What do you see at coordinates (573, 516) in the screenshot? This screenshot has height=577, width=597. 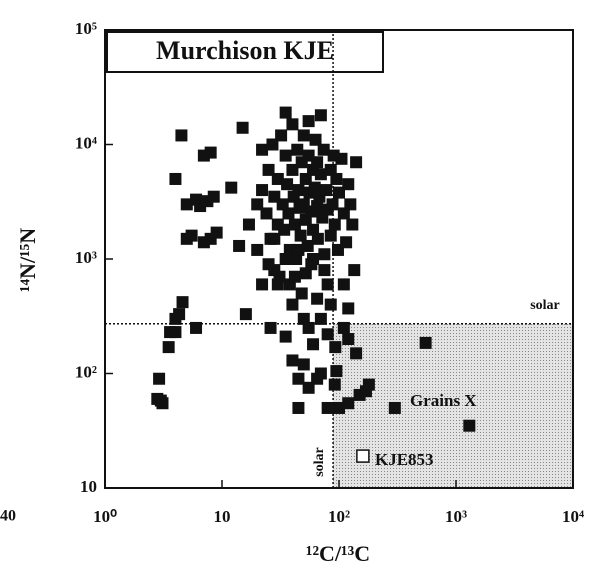 I see `x-tick-label: 10⁴` at bounding box center [573, 516].